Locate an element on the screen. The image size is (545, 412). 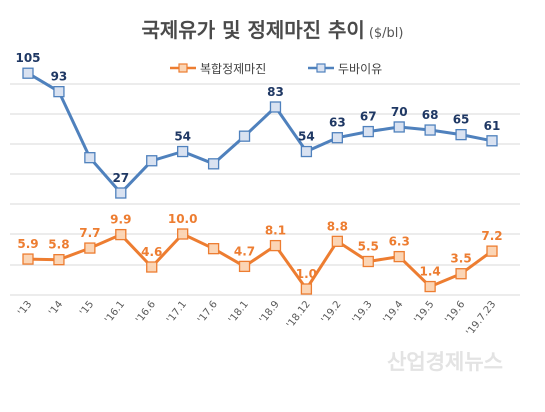
series-0-label-11: 5.5 is located at coordinates (368, 247).